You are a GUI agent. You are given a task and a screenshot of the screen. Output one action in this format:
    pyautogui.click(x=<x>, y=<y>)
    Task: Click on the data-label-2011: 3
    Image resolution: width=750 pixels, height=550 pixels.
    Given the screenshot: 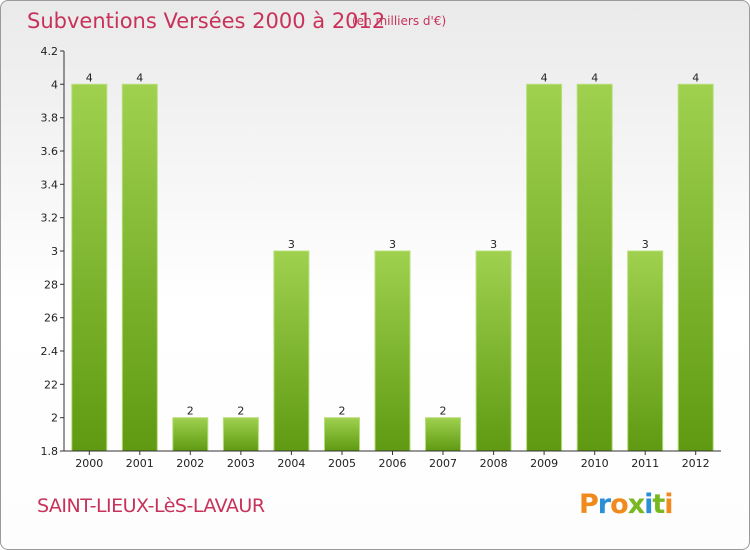 What is the action you would take?
    pyautogui.click(x=645, y=244)
    